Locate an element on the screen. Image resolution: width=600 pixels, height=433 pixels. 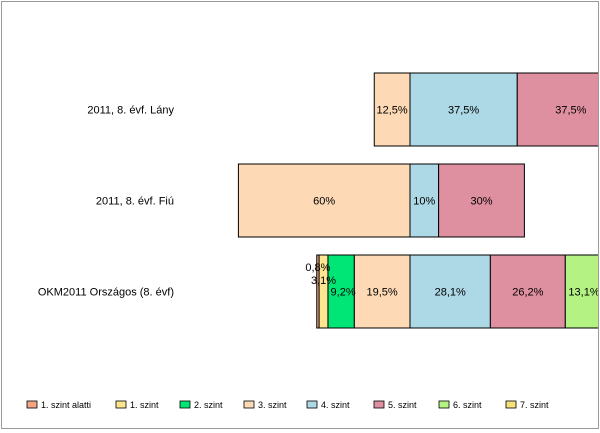
legend-label: 4. szint is located at coordinates (335, 405).